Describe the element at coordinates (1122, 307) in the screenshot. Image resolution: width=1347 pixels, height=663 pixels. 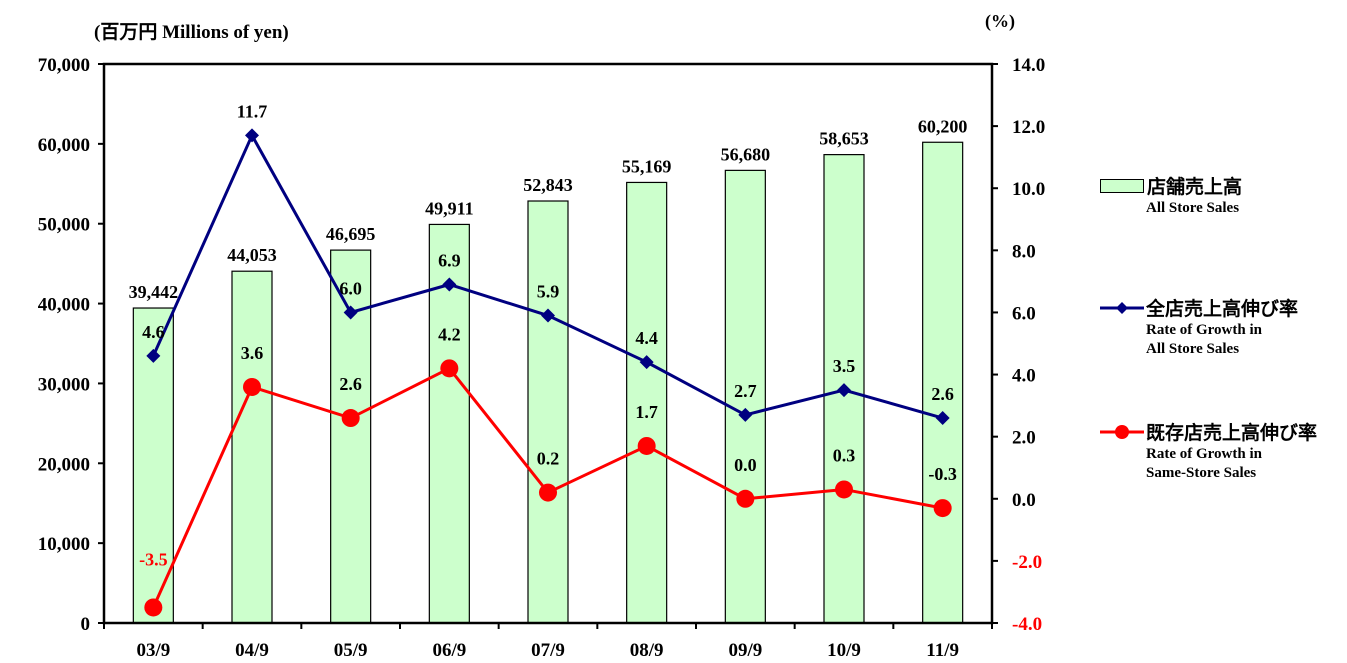
I see `legend-swatch-diamond-line` at that location.